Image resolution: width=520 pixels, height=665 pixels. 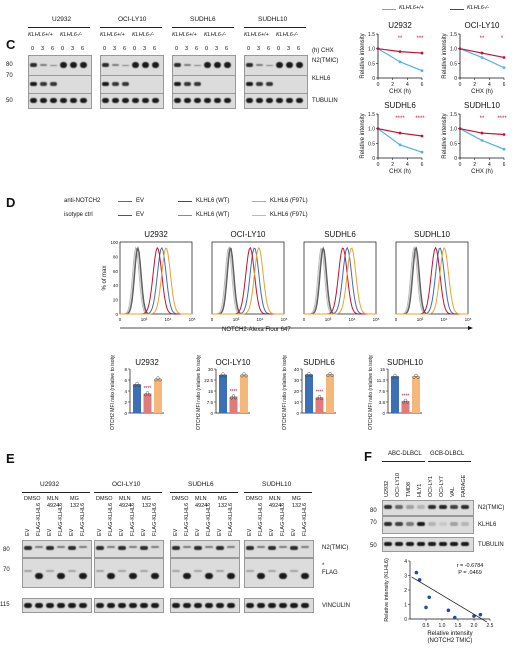 What do you see at coordinates (254, 499) in the screenshot?
I see `treatment-label: DMSO` at bounding box center [254, 499].